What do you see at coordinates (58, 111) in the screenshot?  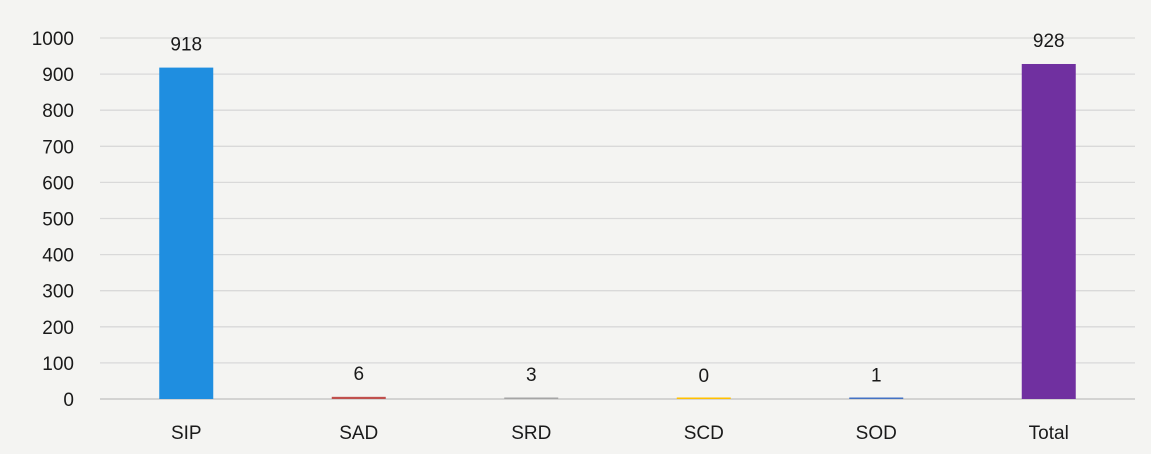 I see `y-tick-label: 800` at bounding box center [58, 111].